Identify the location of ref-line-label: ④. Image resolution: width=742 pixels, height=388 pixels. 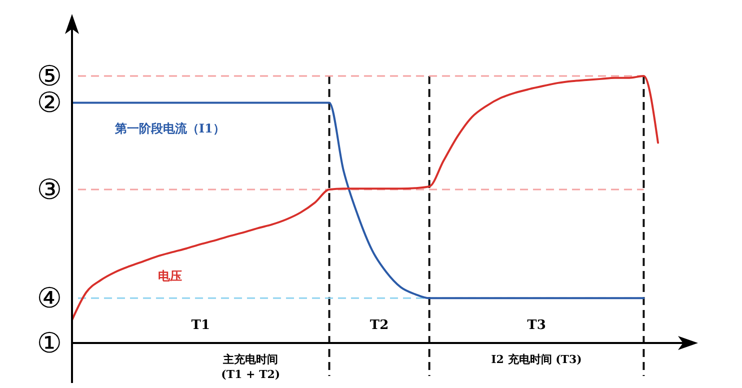
(49, 298).